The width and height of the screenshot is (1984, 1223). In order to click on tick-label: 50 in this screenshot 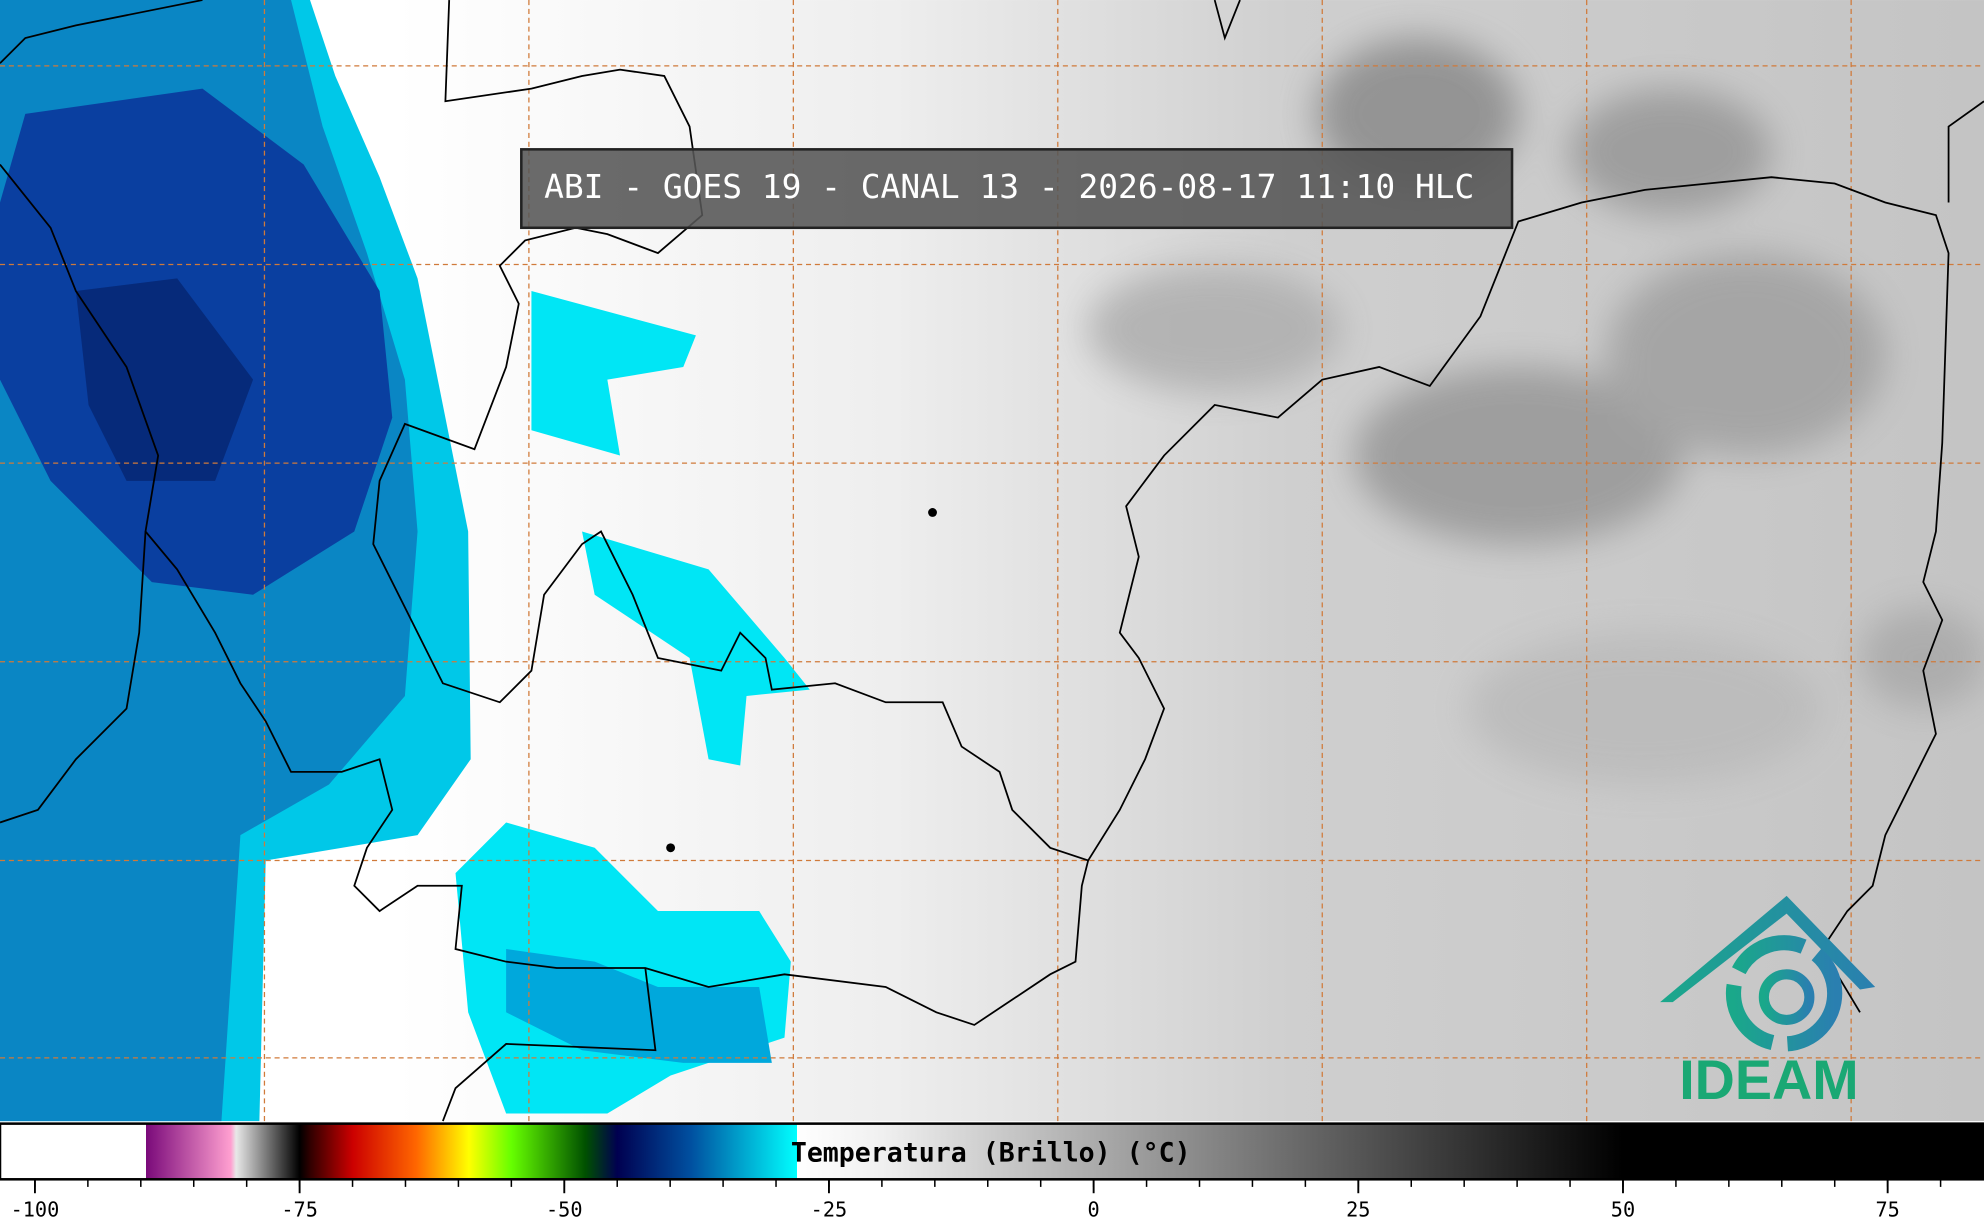, I will do `click(1623, 1209)`.